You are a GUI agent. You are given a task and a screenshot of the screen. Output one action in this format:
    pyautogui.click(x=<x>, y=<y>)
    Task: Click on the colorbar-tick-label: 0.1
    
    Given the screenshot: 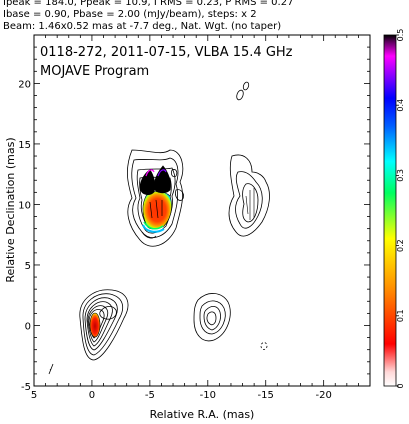 What is the action you would take?
    pyautogui.click(x=400, y=315)
    